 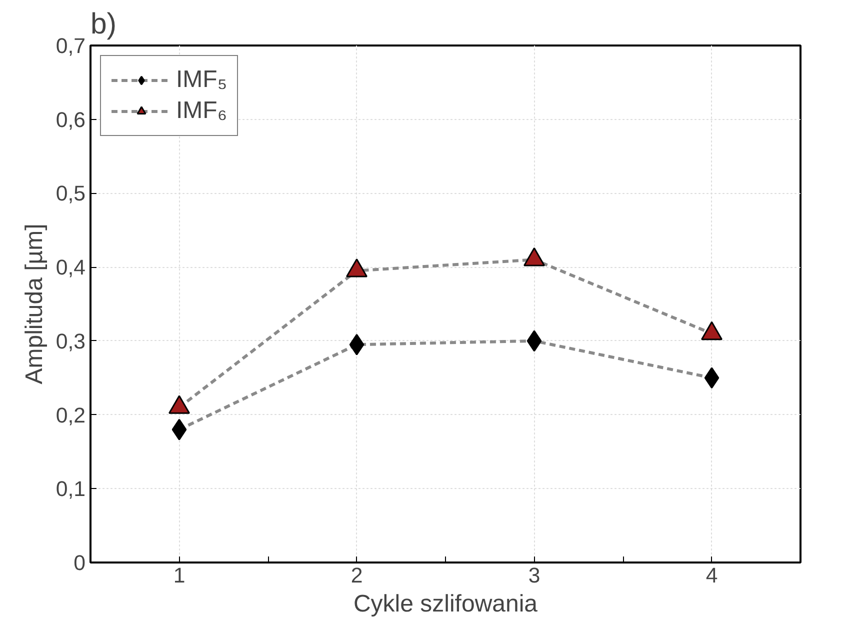 What do you see at coordinates (71, 120) in the screenshot?
I see `y-tick-label: 0,6` at bounding box center [71, 120].